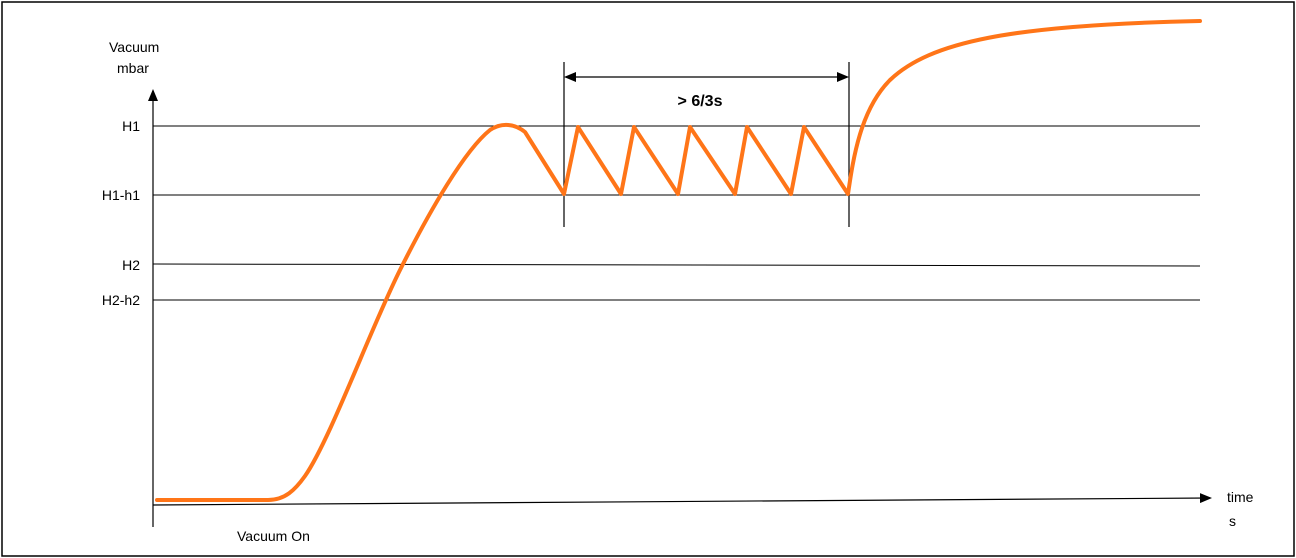 The width and height of the screenshot is (1296, 558). Describe the element at coordinates (134, 47) in the screenshot. I see `y-axis-title-line1: Vacuum` at that location.